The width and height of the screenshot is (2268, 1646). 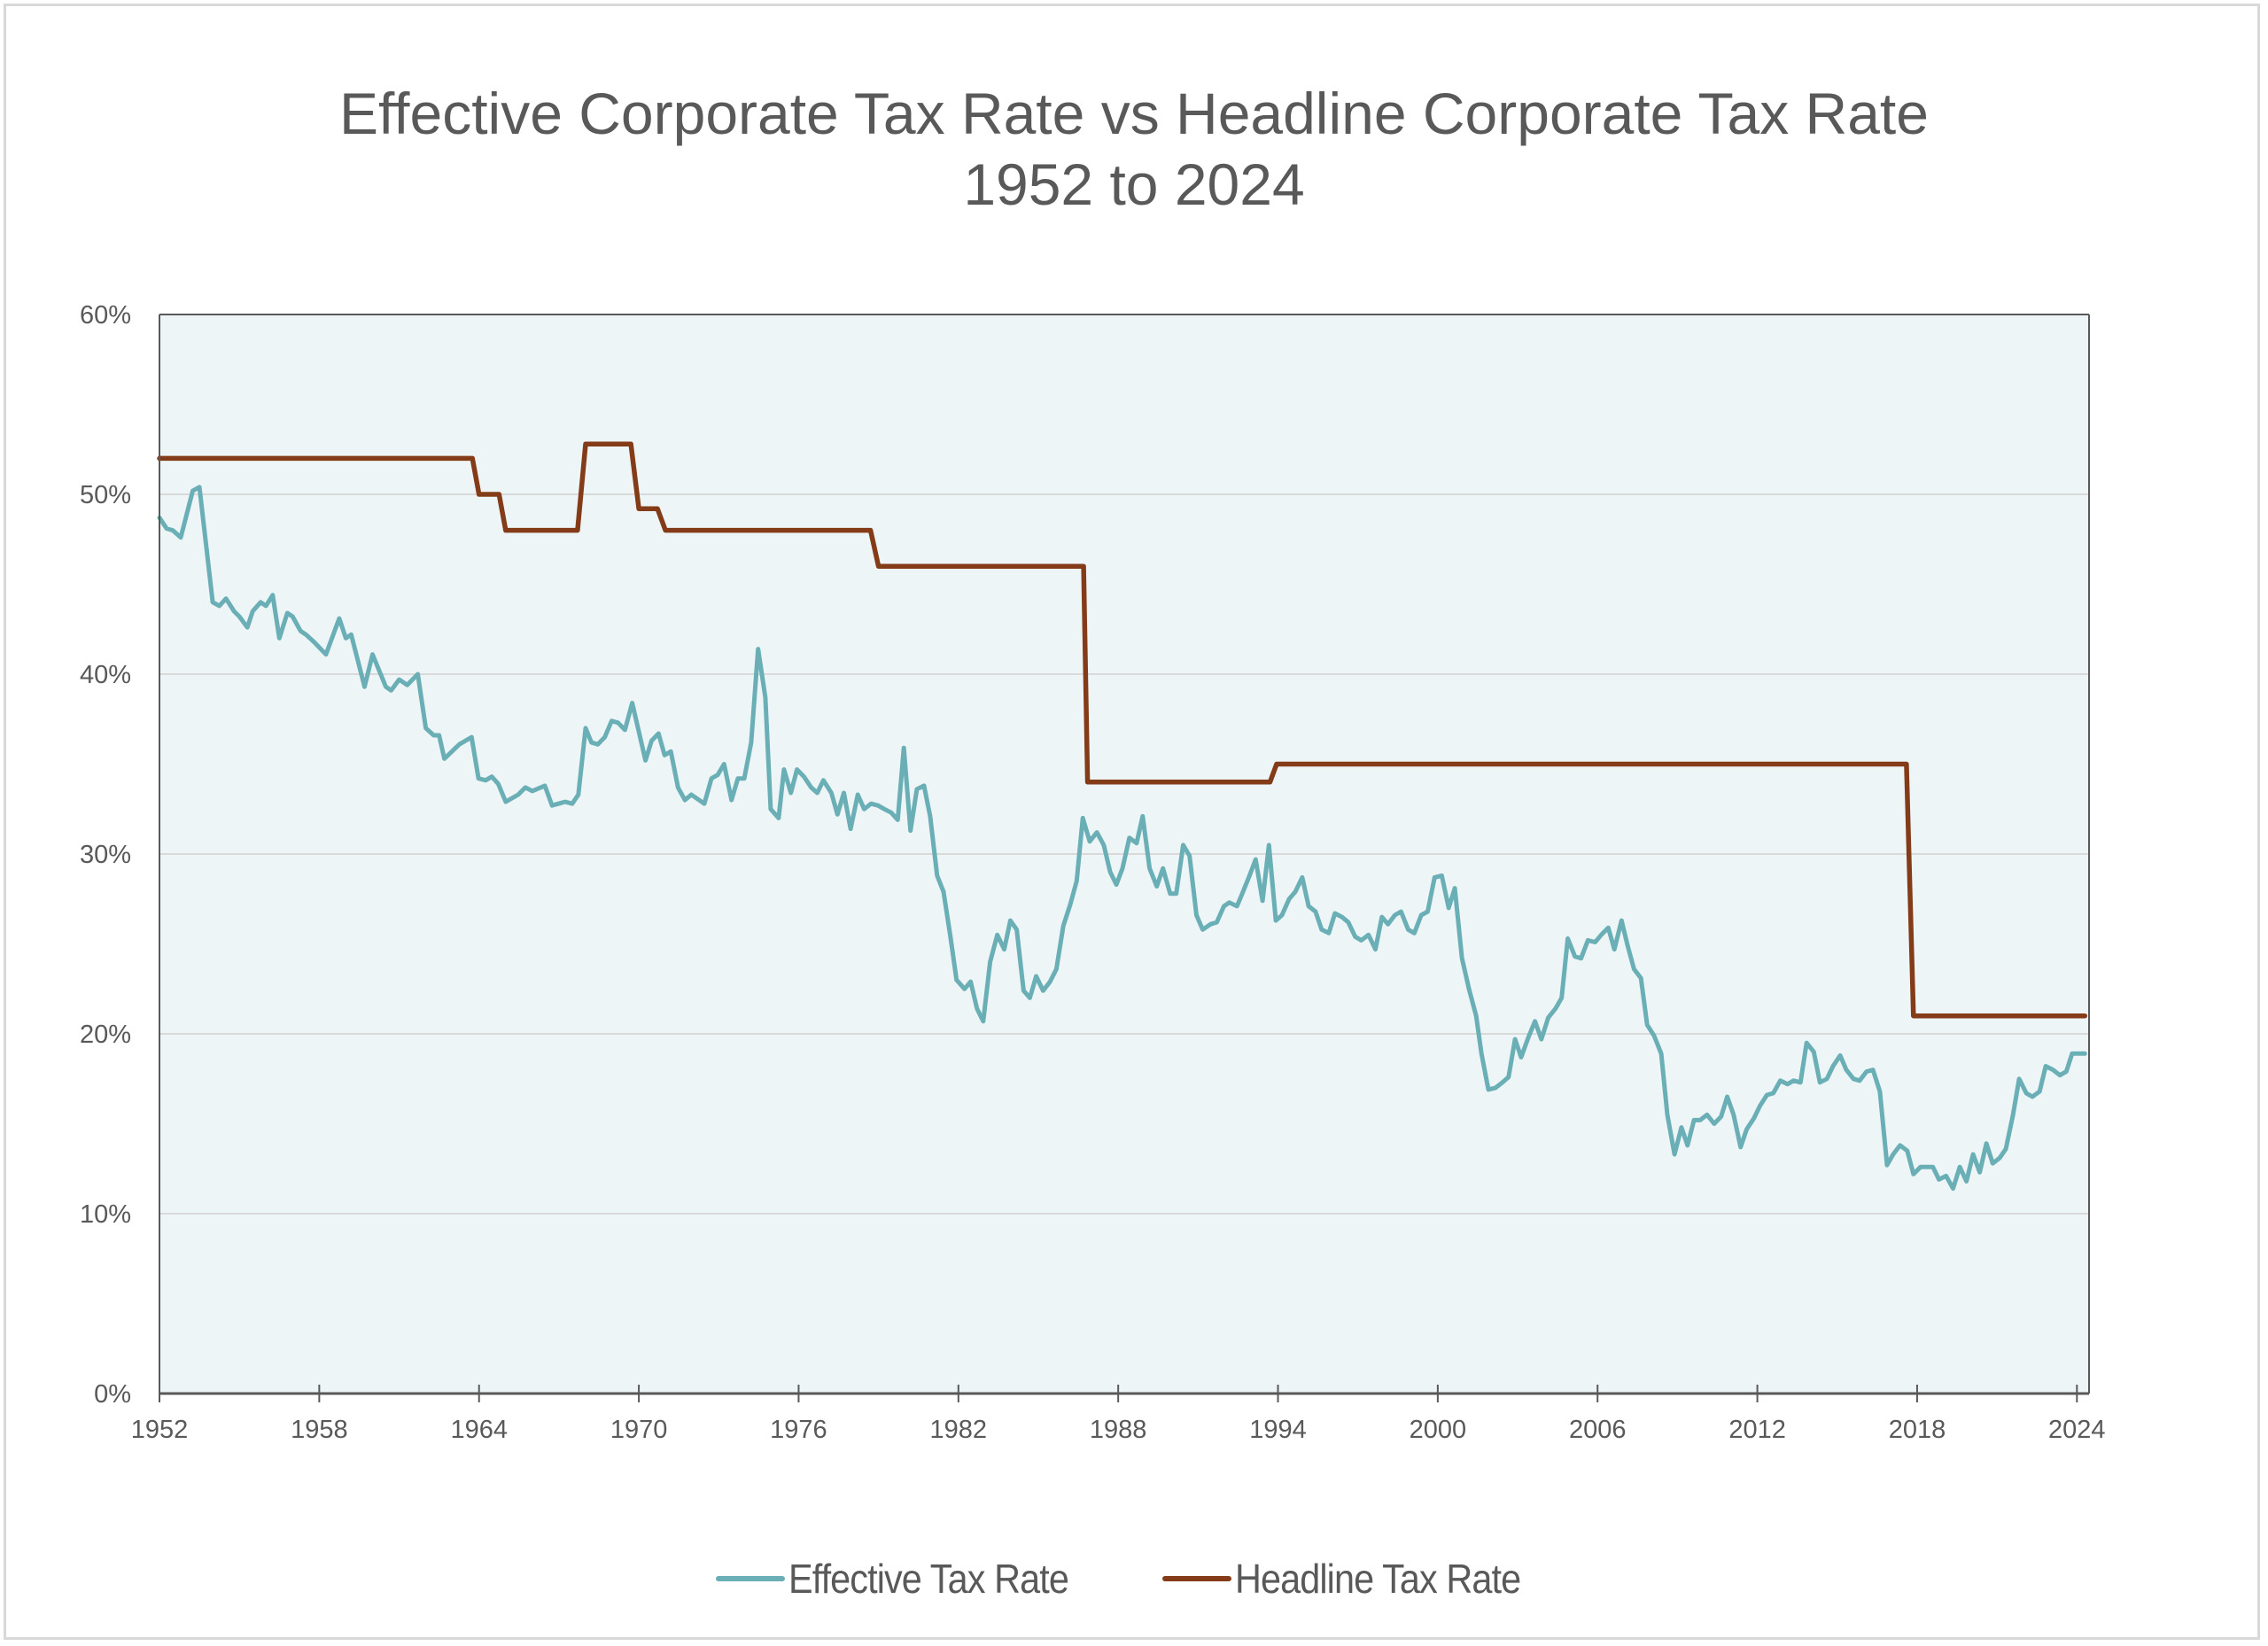 What do you see at coordinates (112, 1394) in the screenshot?
I see `y-tick-label: 0%` at bounding box center [112, 1394].